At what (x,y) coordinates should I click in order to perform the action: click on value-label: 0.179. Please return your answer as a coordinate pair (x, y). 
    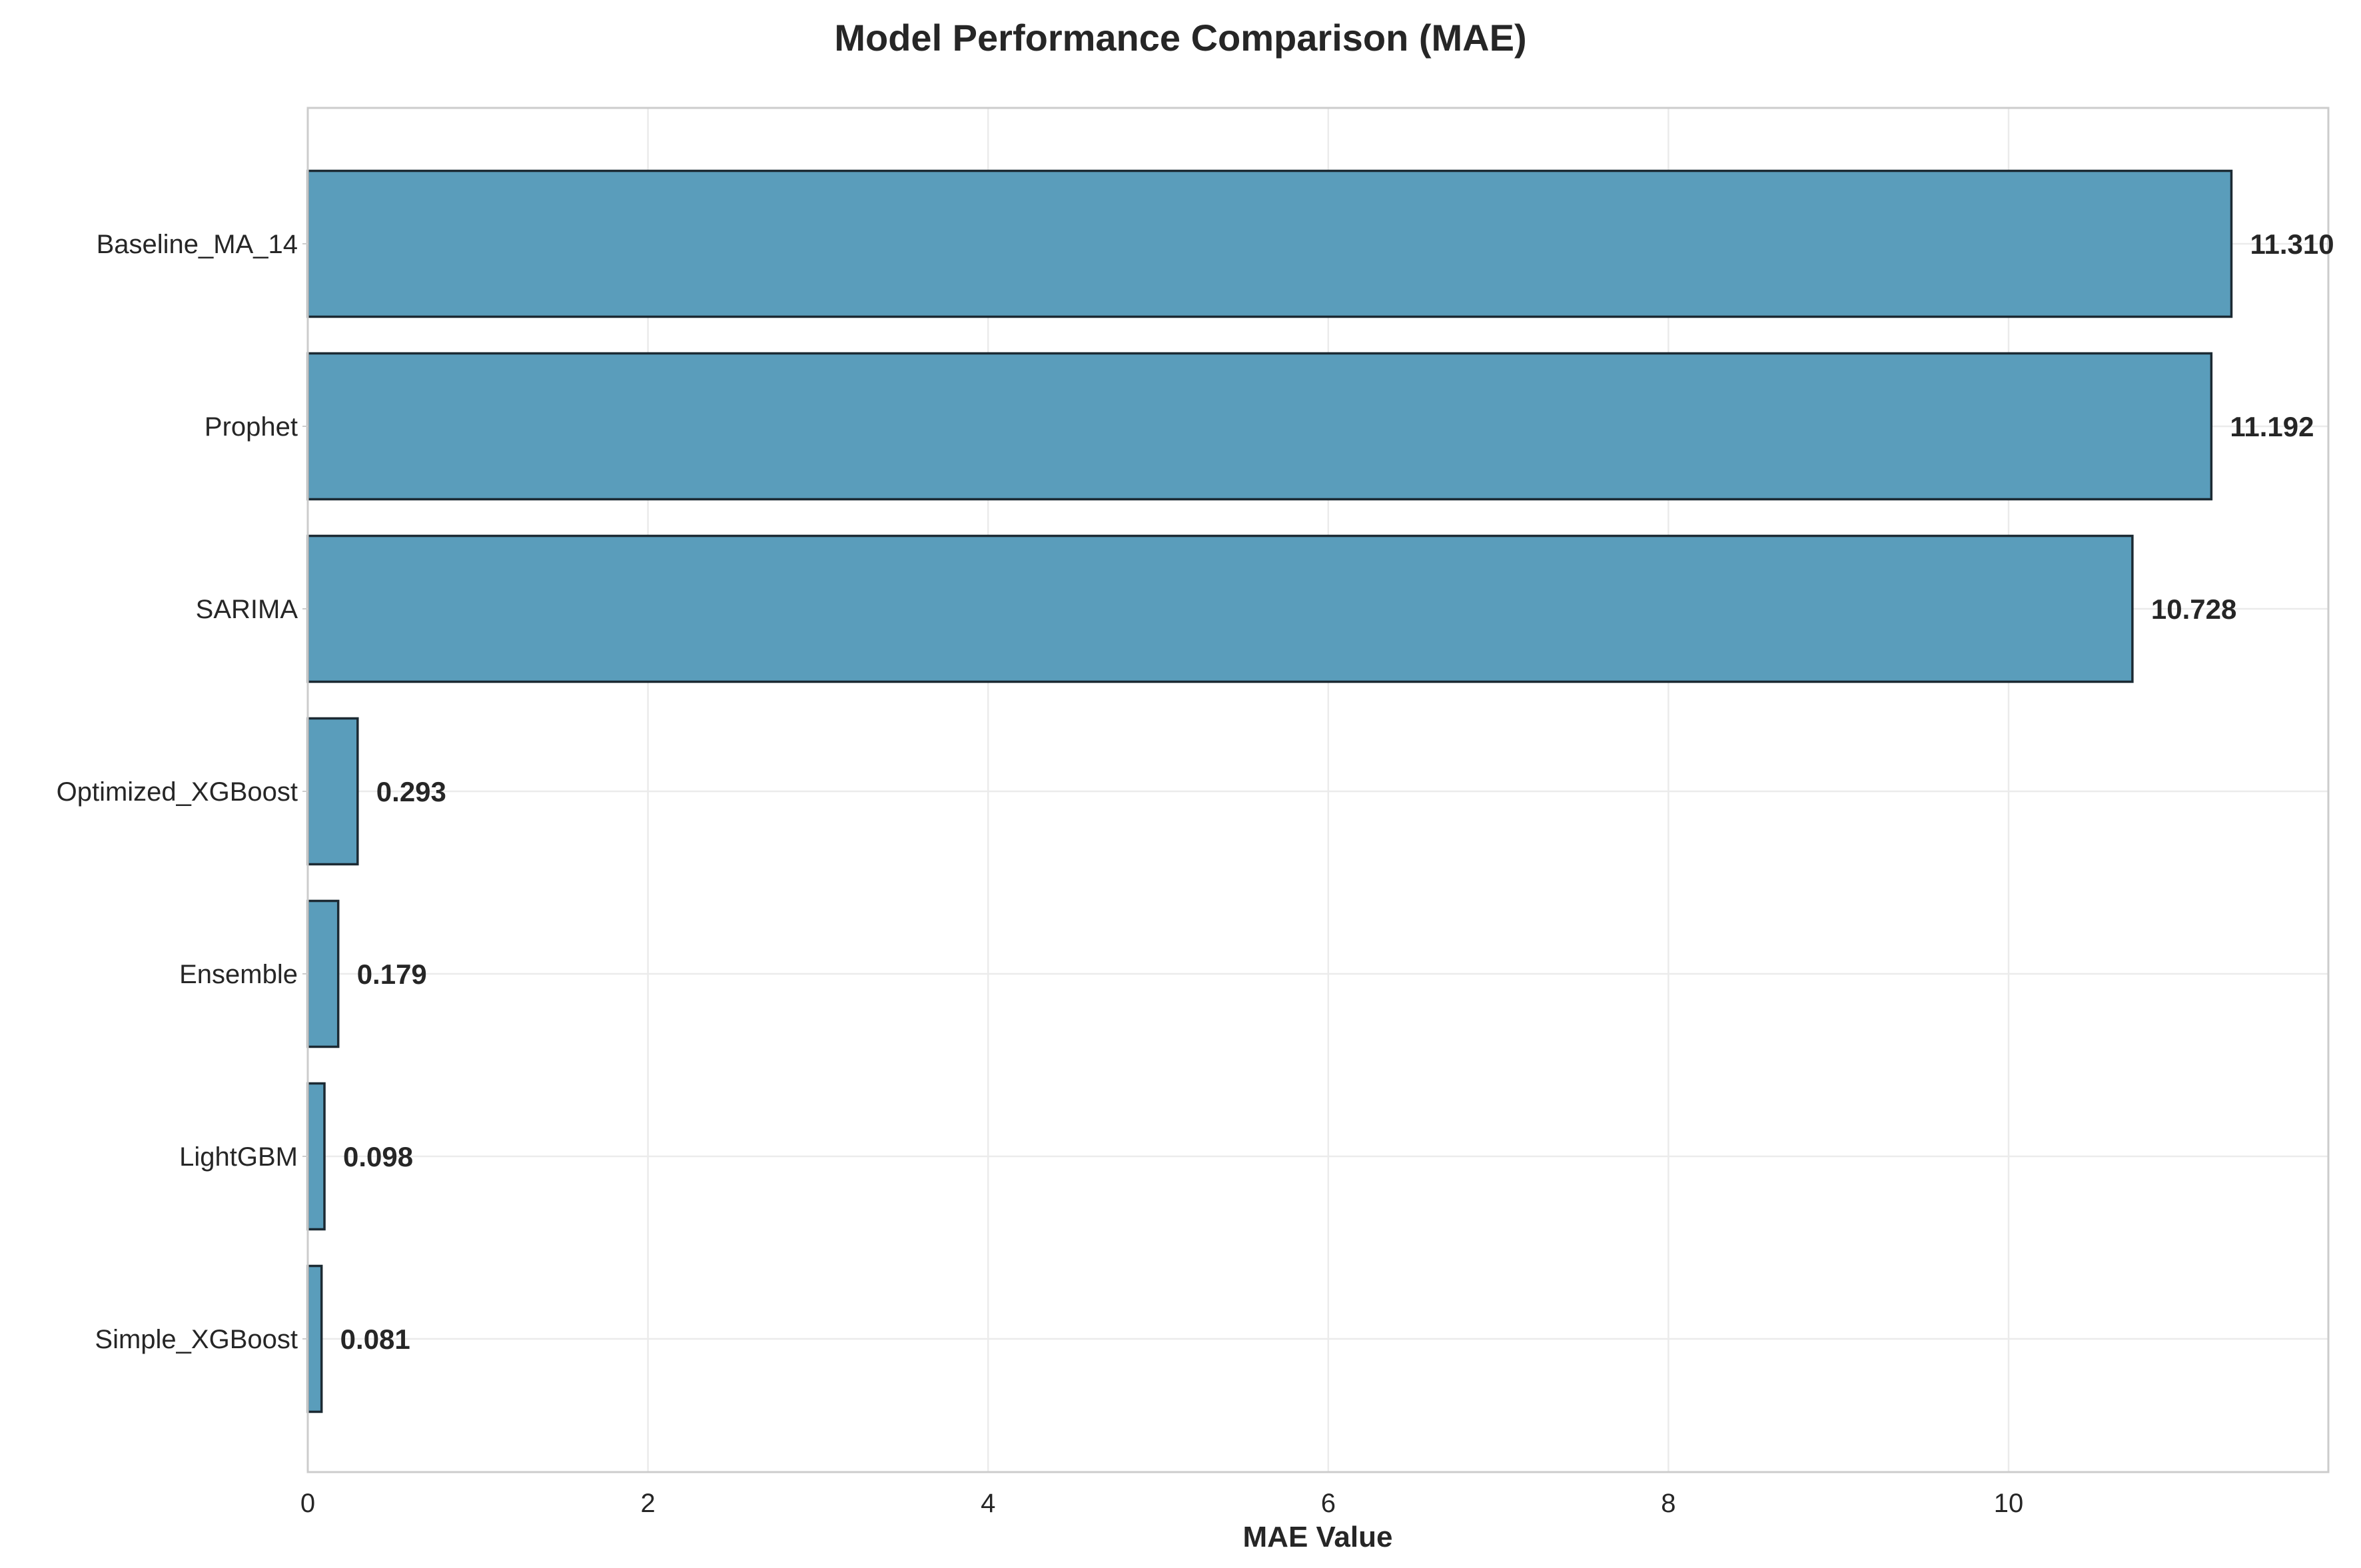
    Looking at the image, I should click on (392, 975).